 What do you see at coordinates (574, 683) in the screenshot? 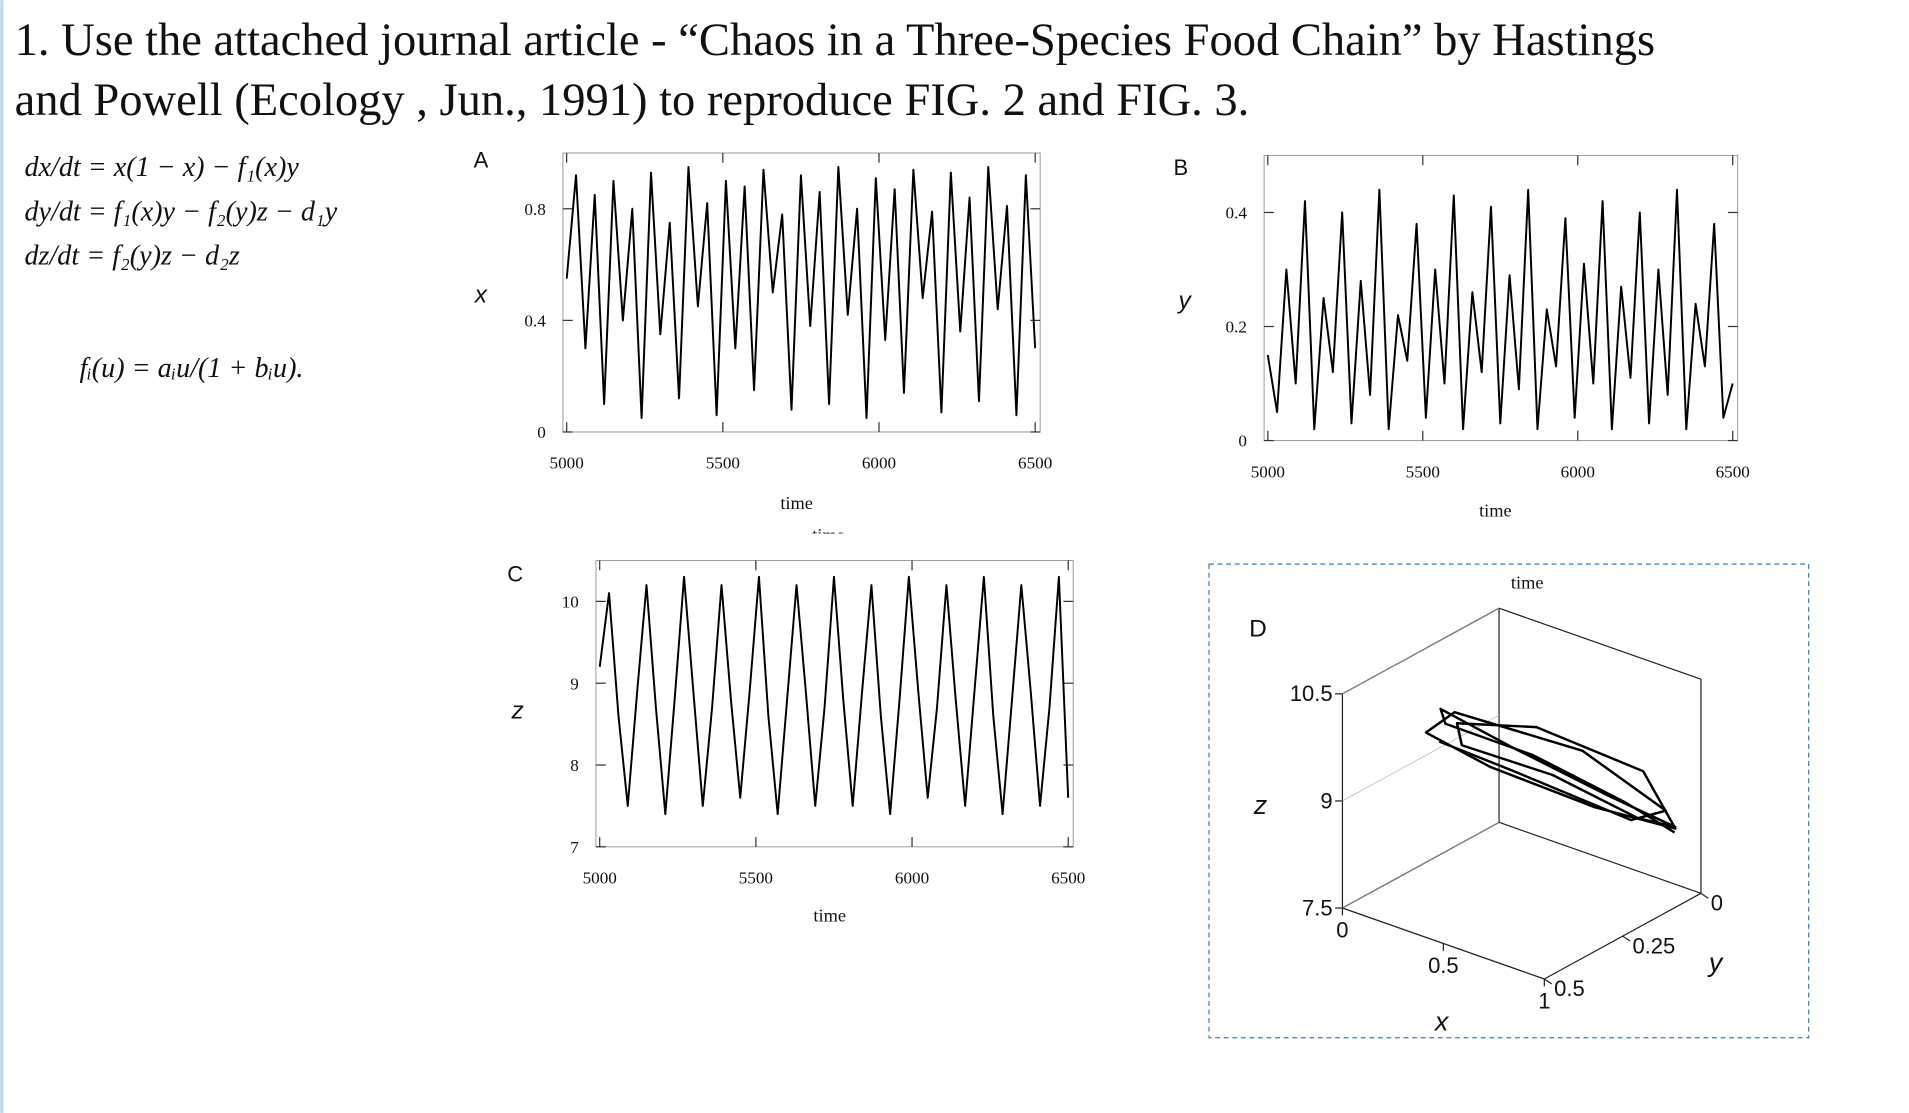
I see `y-tick-label: 9` at bounding box center [574, 683].